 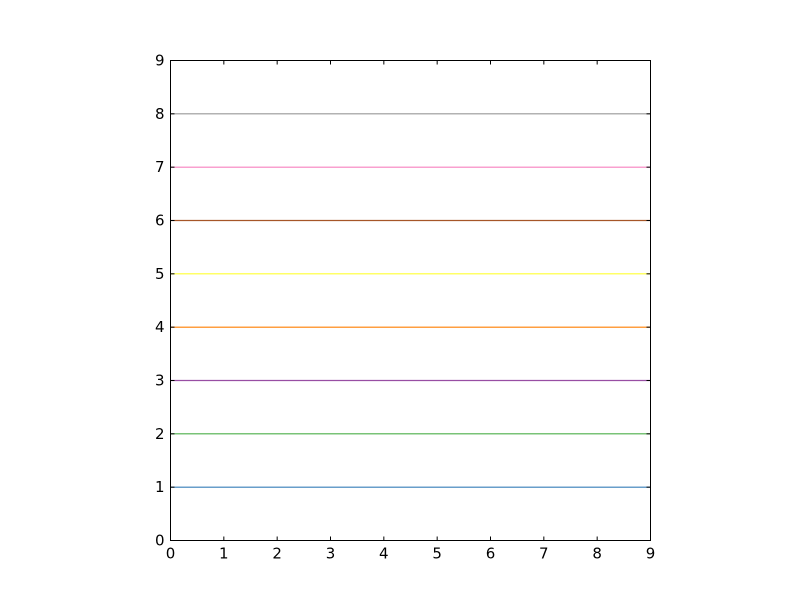 What do you see at coordinates (160, 381) in the screenshot?
I see `y-tick-label: 3` at bounding box center [160, 381].